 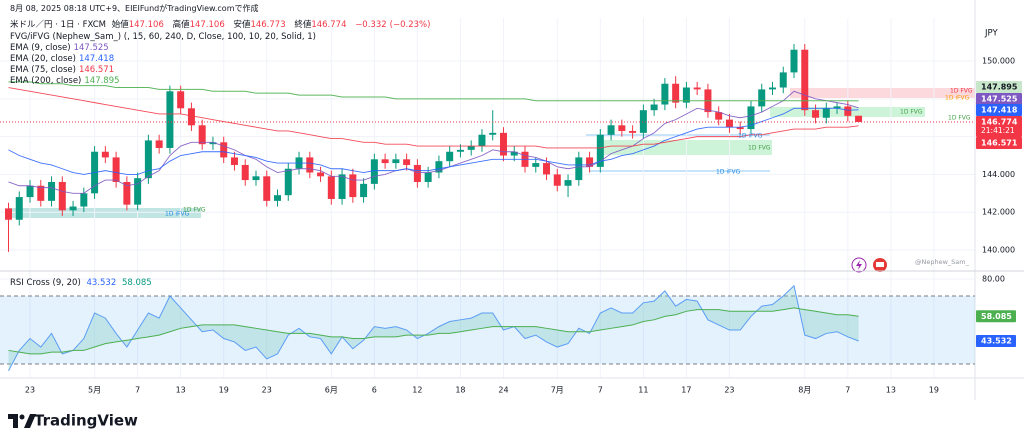 What do you see at coordinates (43, 59) in the screenshot?
I see `ema-name: EMA (20, close)` at bounding box center [43, 59].